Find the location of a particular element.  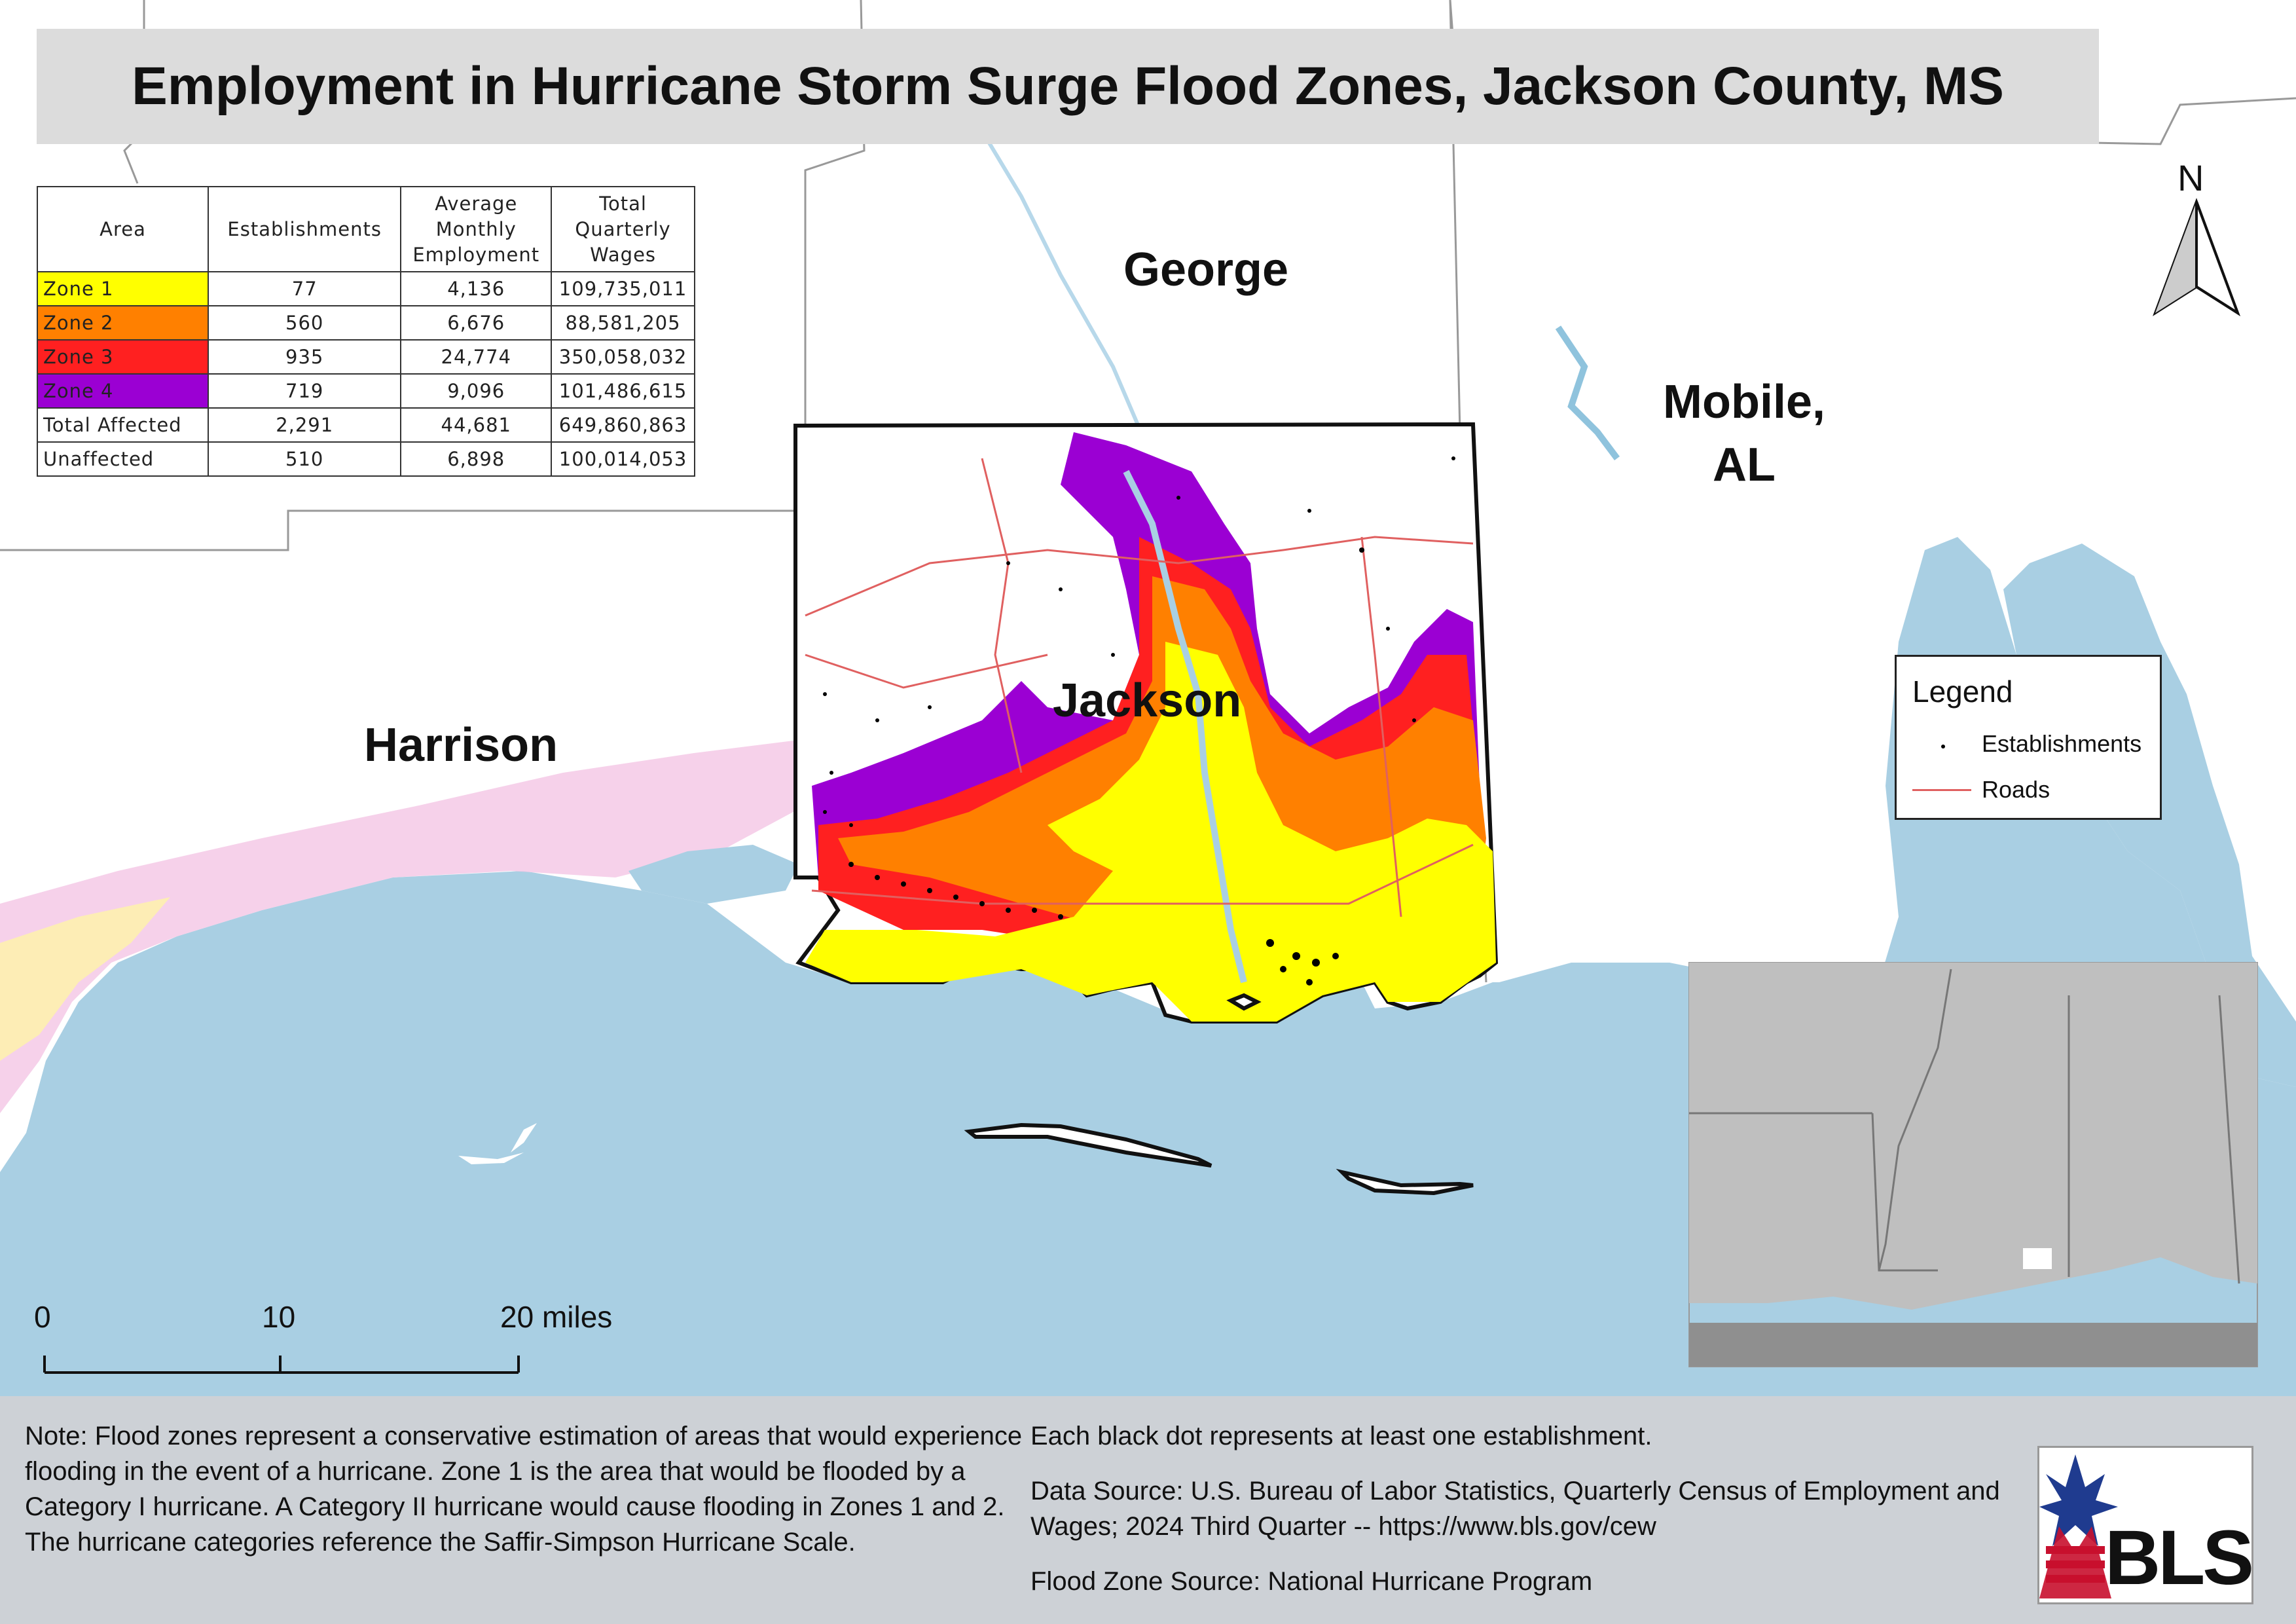

row-establishments: 510 is located at coordinates (304, 459).